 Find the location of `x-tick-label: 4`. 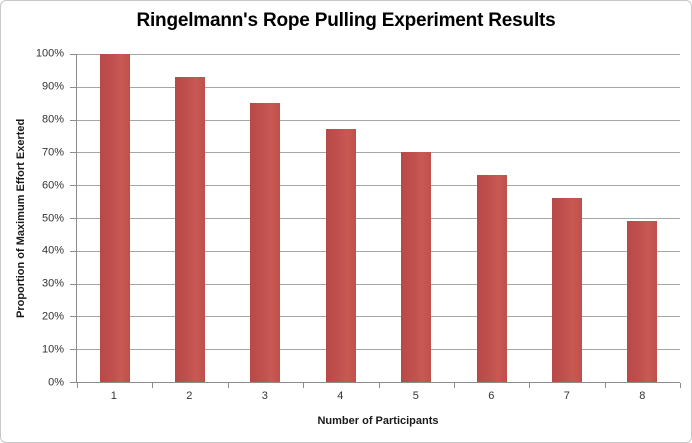

x-tick-label: 4 is located at coordinates (340, 396).